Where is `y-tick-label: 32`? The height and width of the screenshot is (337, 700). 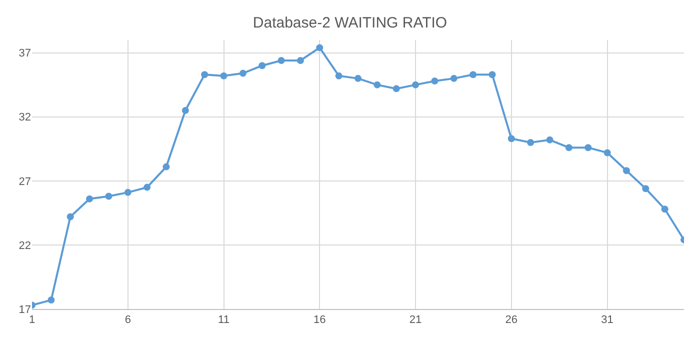
y-tick-label: 32 is located at coordinates (24, 118).